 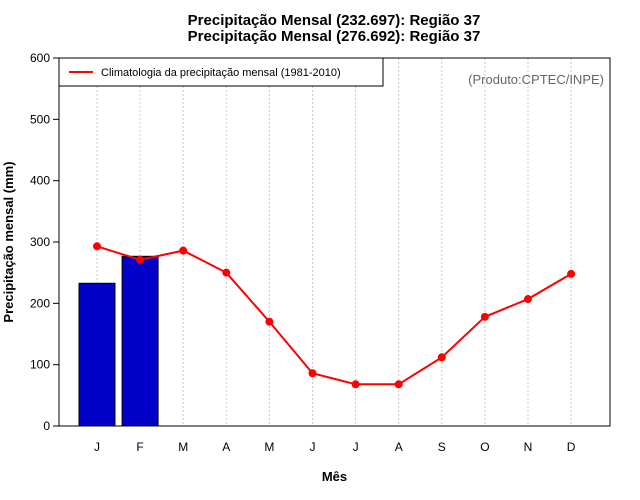 What do you see at coordinates (40, 365) in the screenshot?
I see `y-tick-label: 100` at bounding box center [40, 365].